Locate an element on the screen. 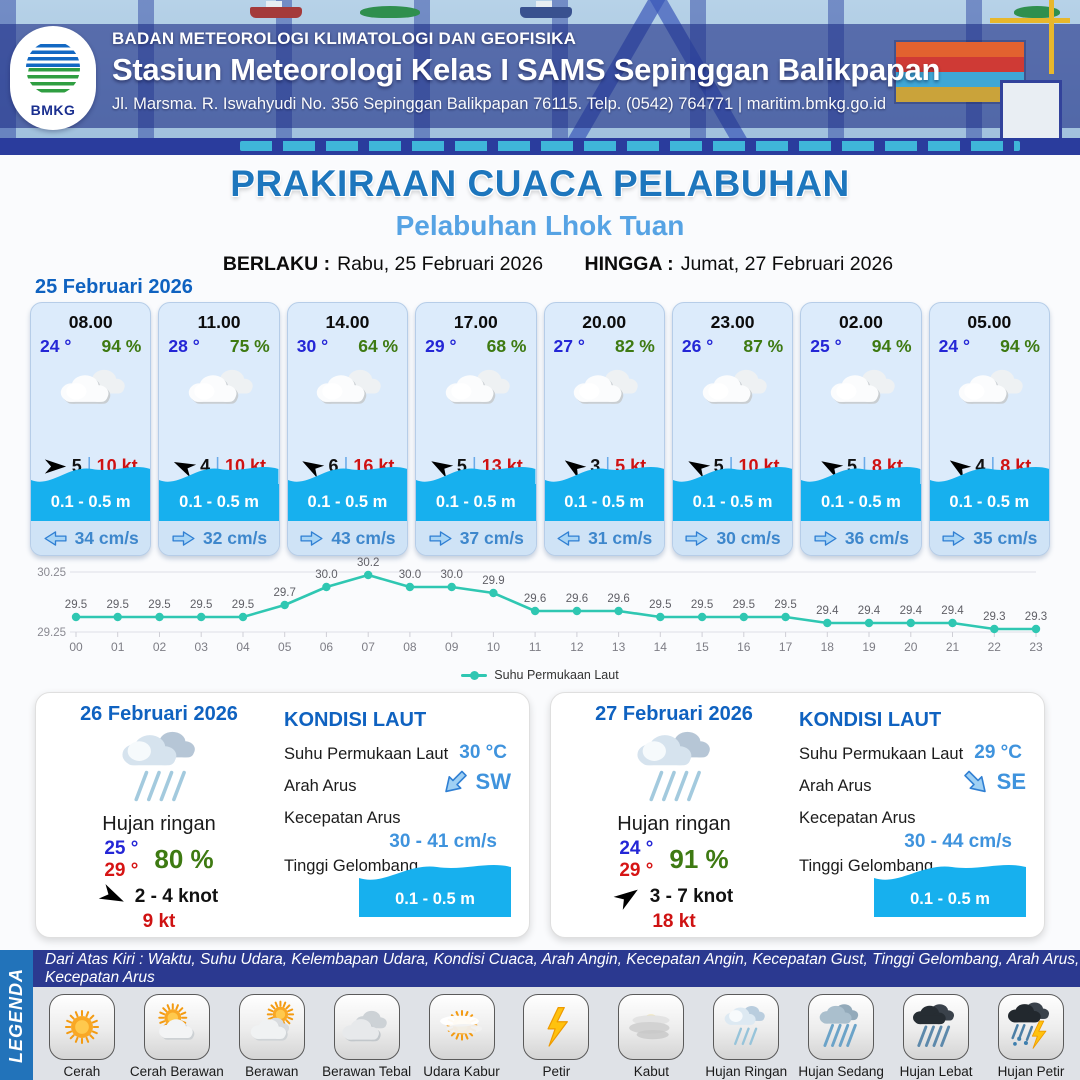 The width and height of the screenshot is (1080, 1080). logo-land-stripes is located at coordinates (53, 81).